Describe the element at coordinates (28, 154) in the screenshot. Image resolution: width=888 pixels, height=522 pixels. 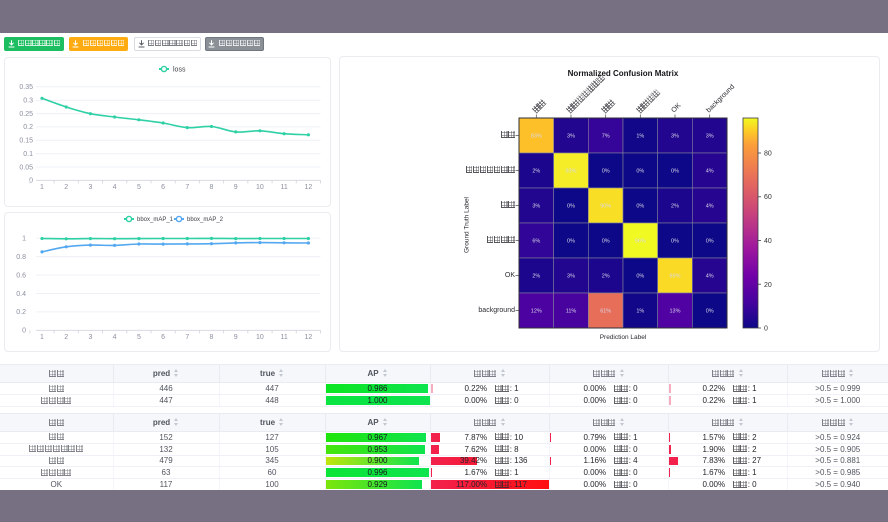
I see `svg-text: 0.1` at that location.